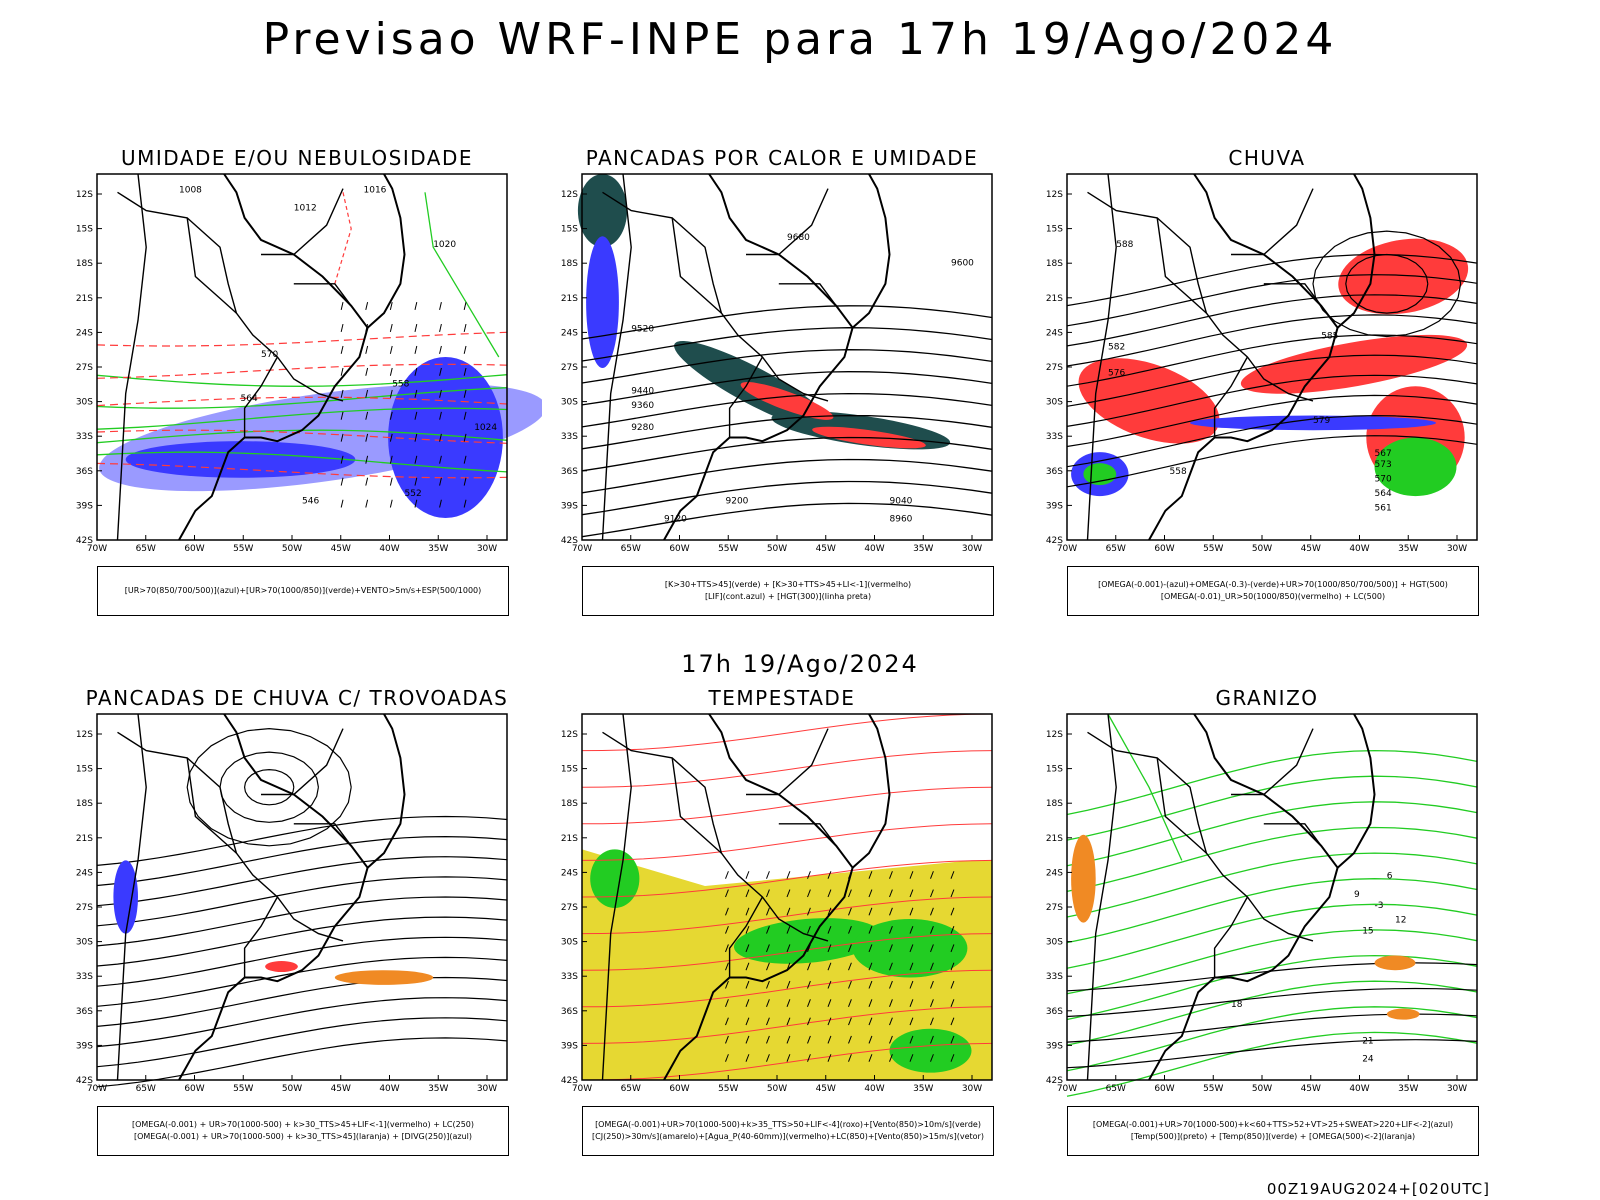 The image size is (1600, 1200). Describe the element at coordinates (1415, 467) in the screenshot. I see `rain-area-green` at that location.